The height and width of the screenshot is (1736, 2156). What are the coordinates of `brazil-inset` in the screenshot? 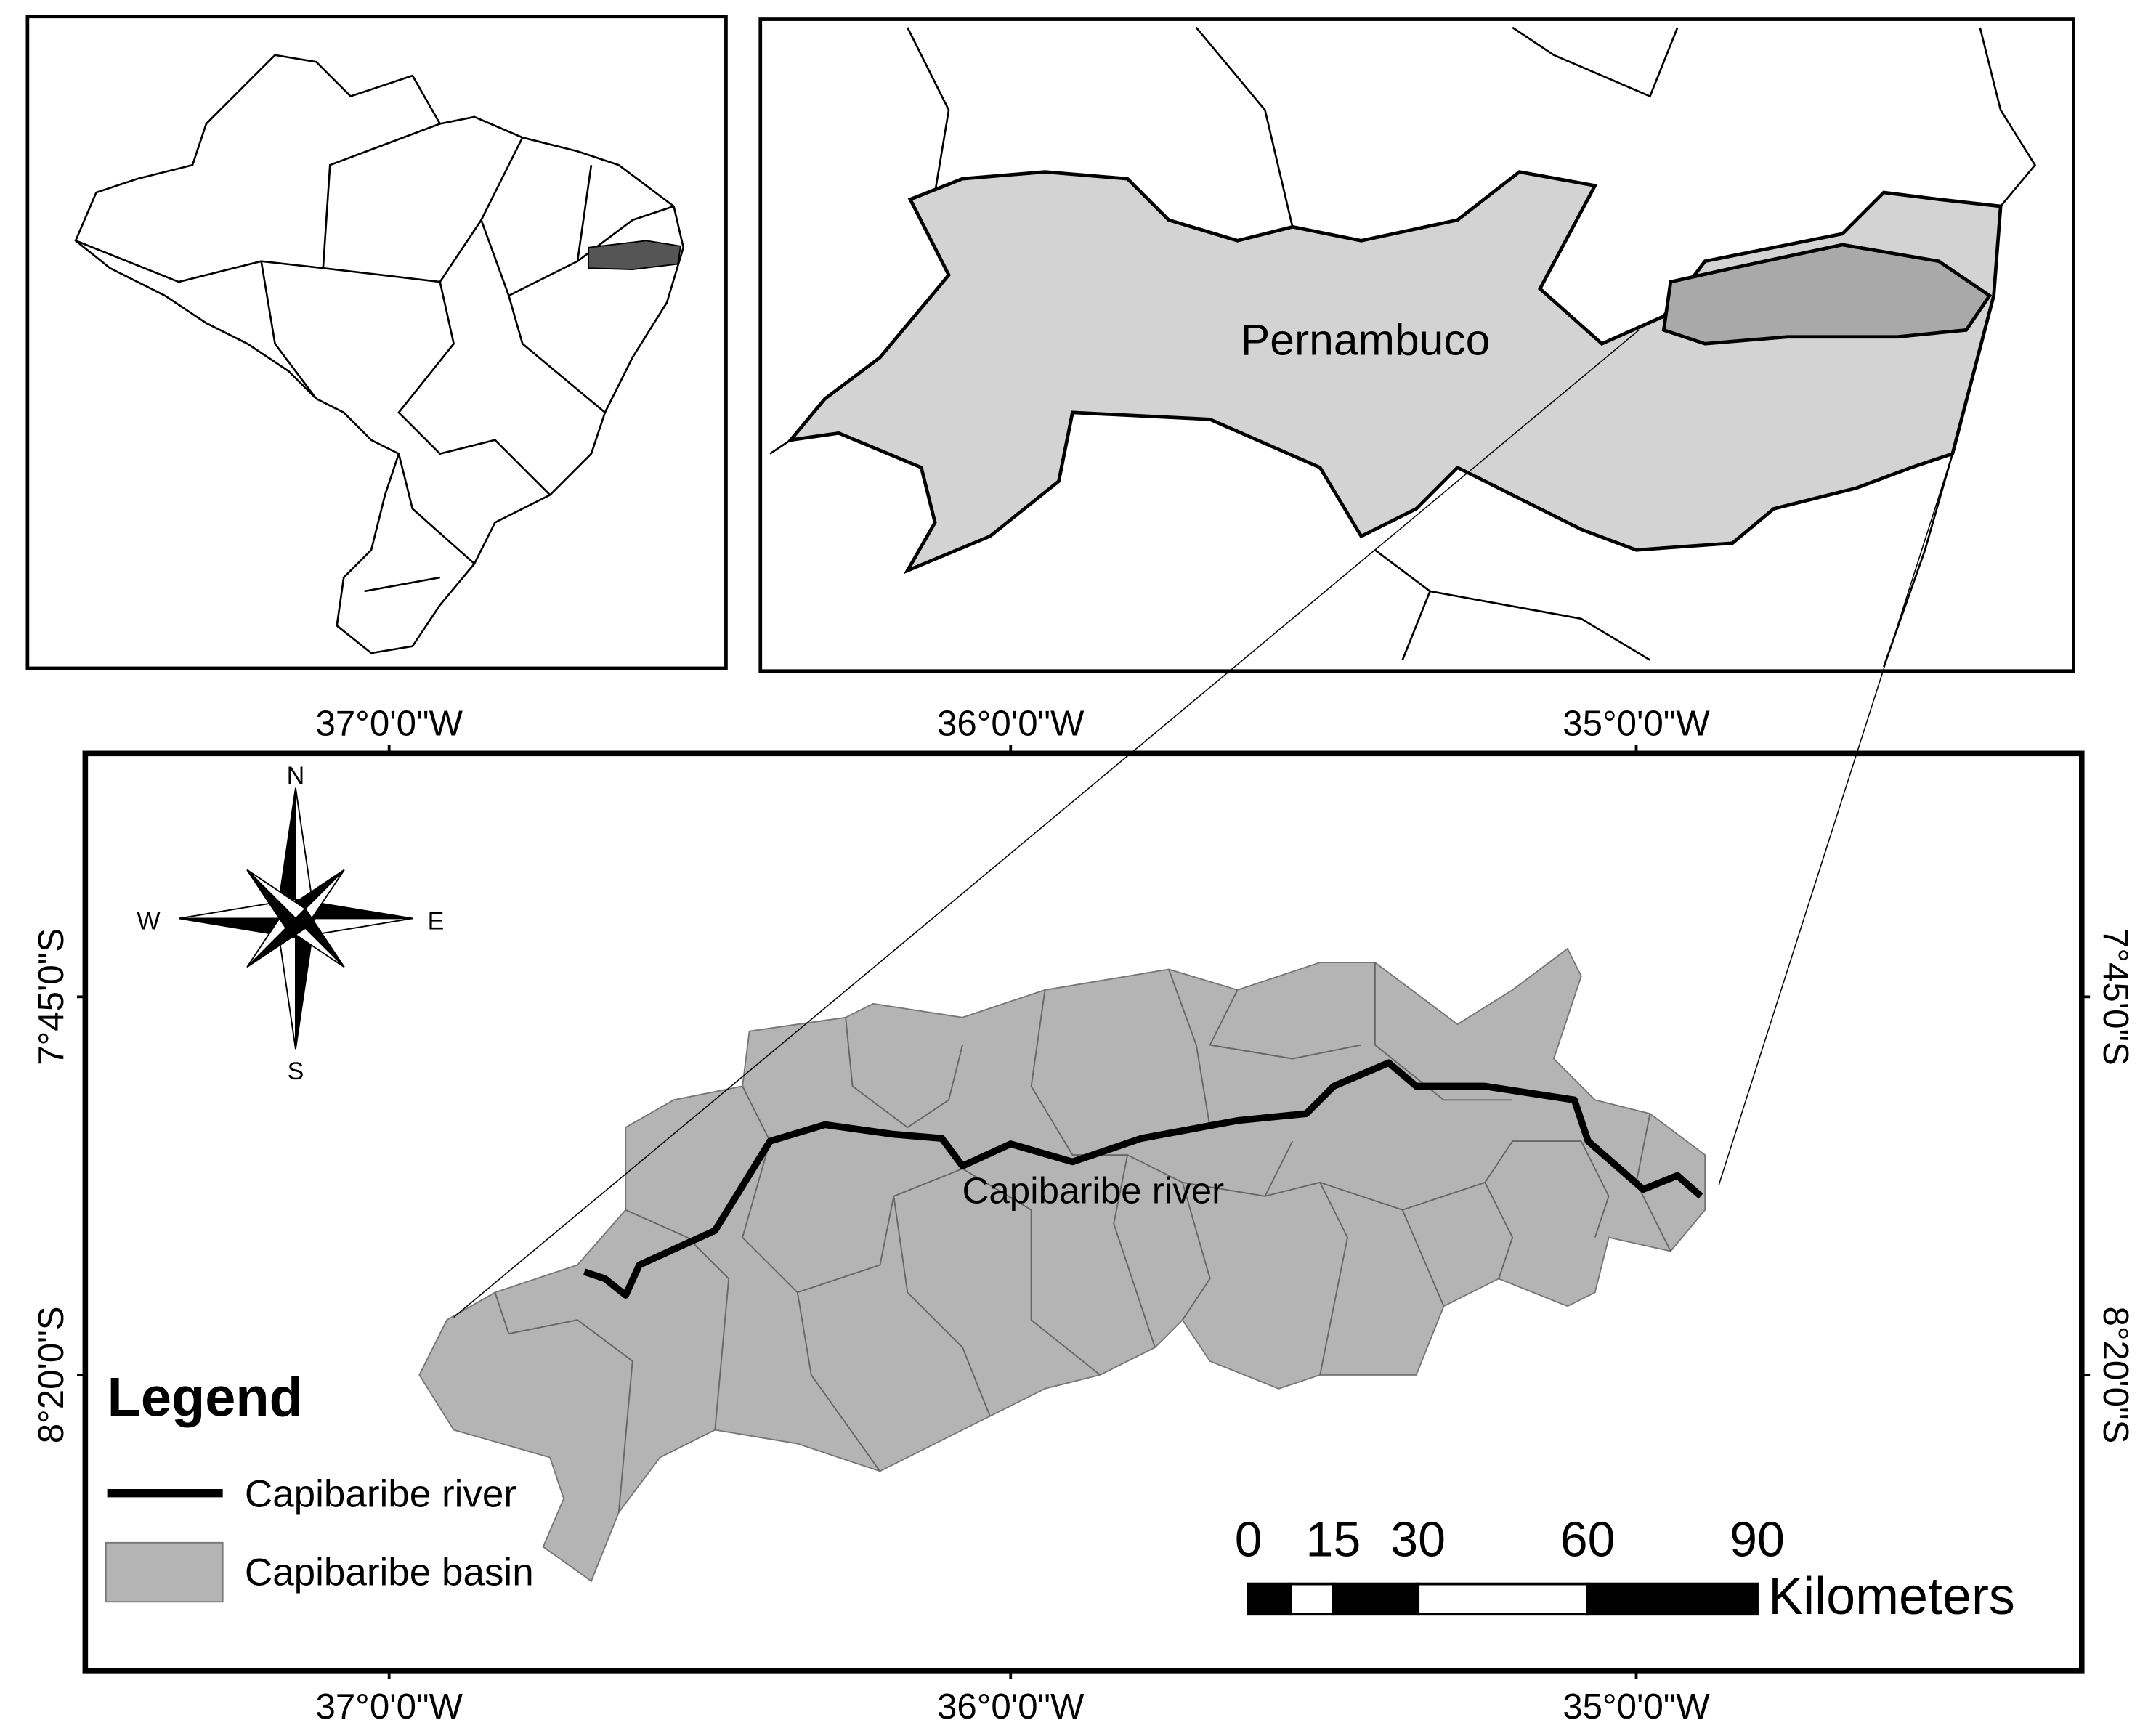 It's located at (376, 342).